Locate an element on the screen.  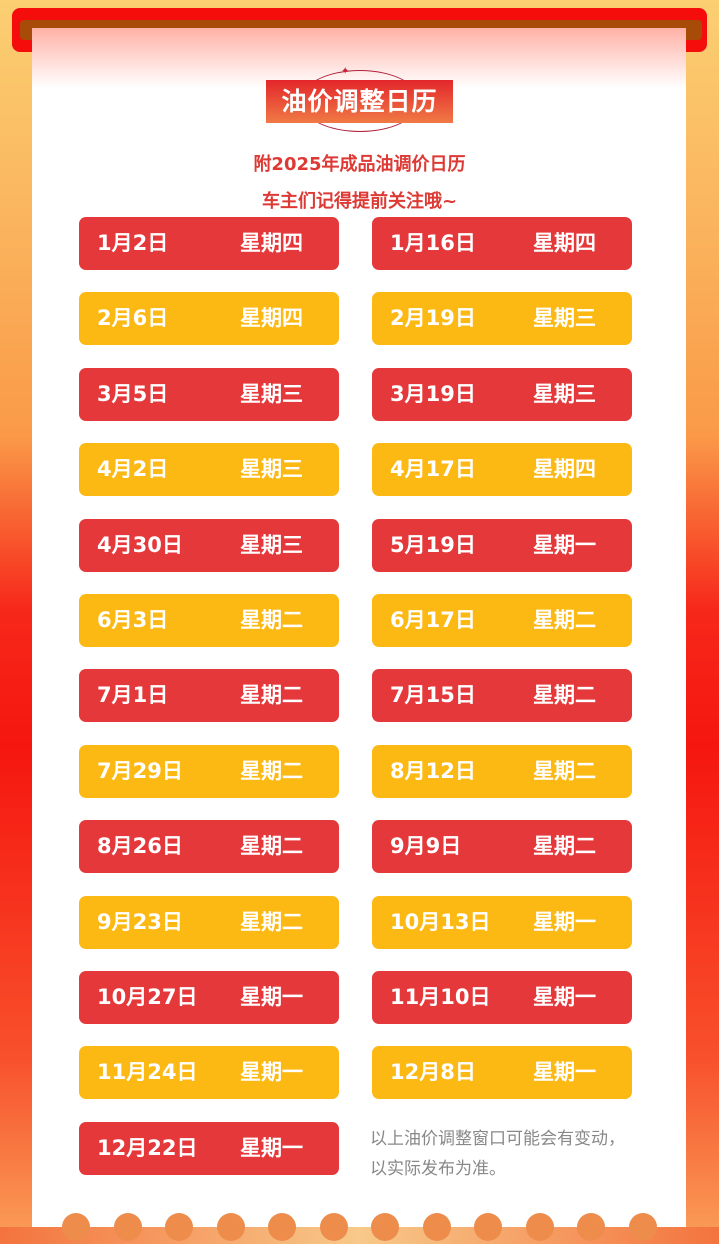
bottom-strip is located at coordinates (359, 1235).